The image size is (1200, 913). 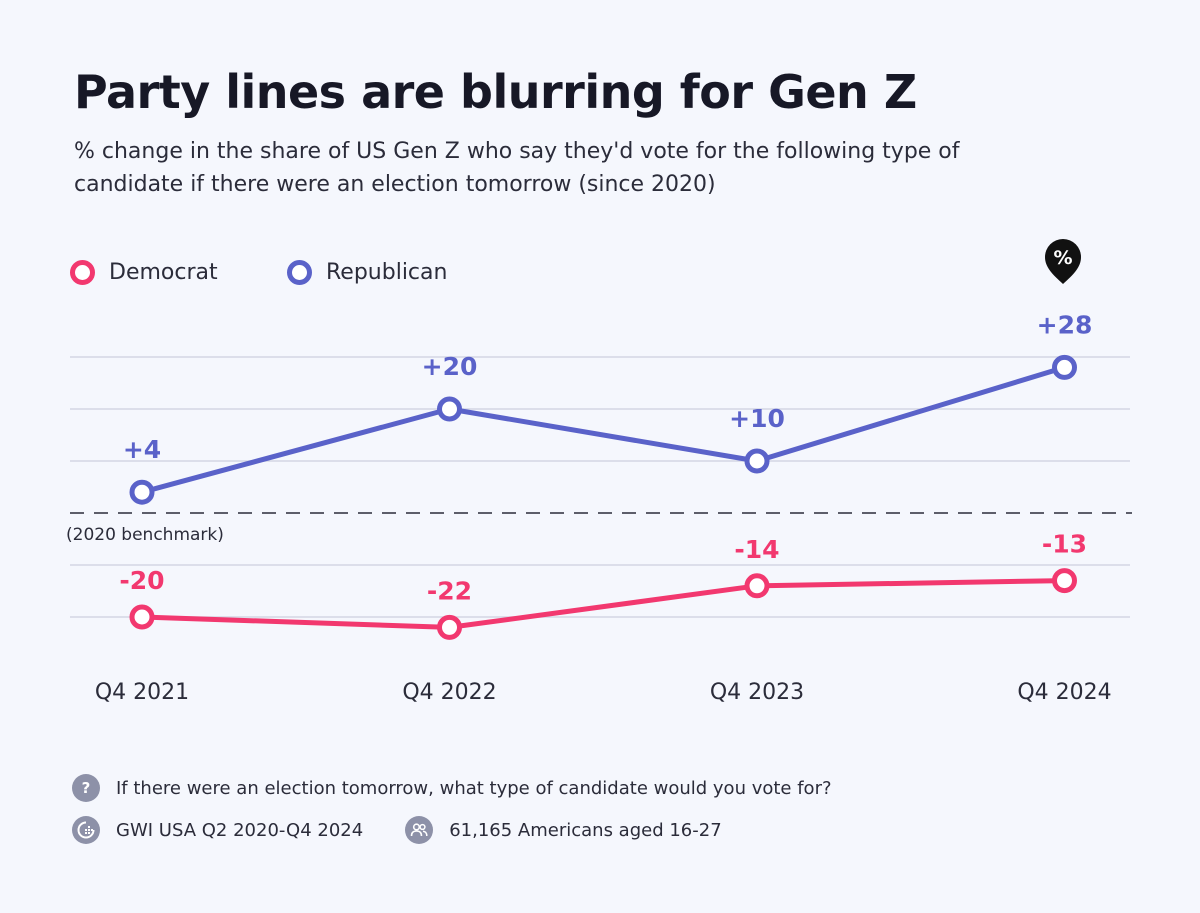 What do you see at coordinates (142, 449) in the screenshot?
I see `republican-data-label: +4` at bounding box center [142, 449].